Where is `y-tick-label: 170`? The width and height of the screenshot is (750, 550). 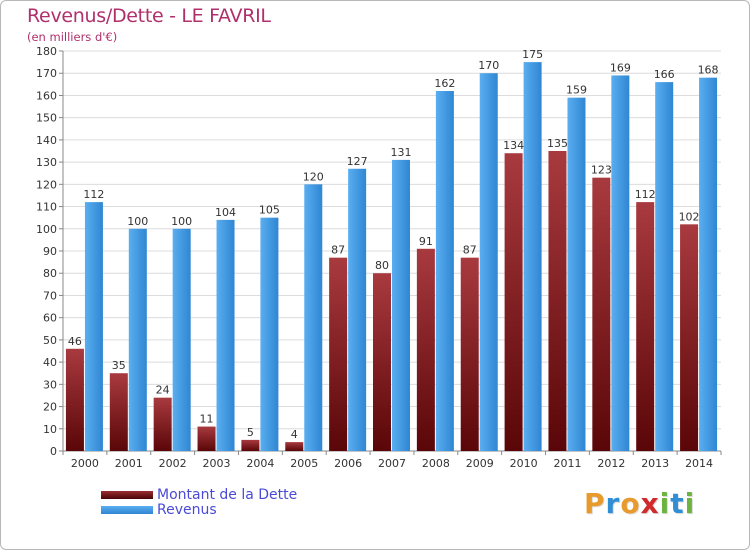
y-tick-label: 170 is located at coordinates (46, 73).